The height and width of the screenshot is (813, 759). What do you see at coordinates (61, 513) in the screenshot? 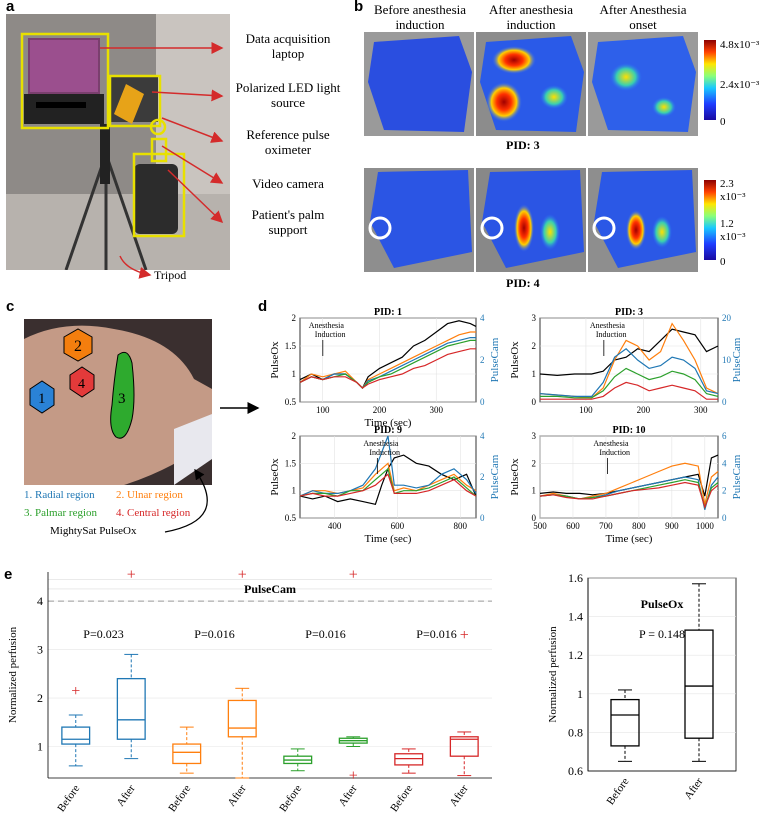
I see `region-palmar-label: 3. Palmar region` at bounding box center [61, 513].